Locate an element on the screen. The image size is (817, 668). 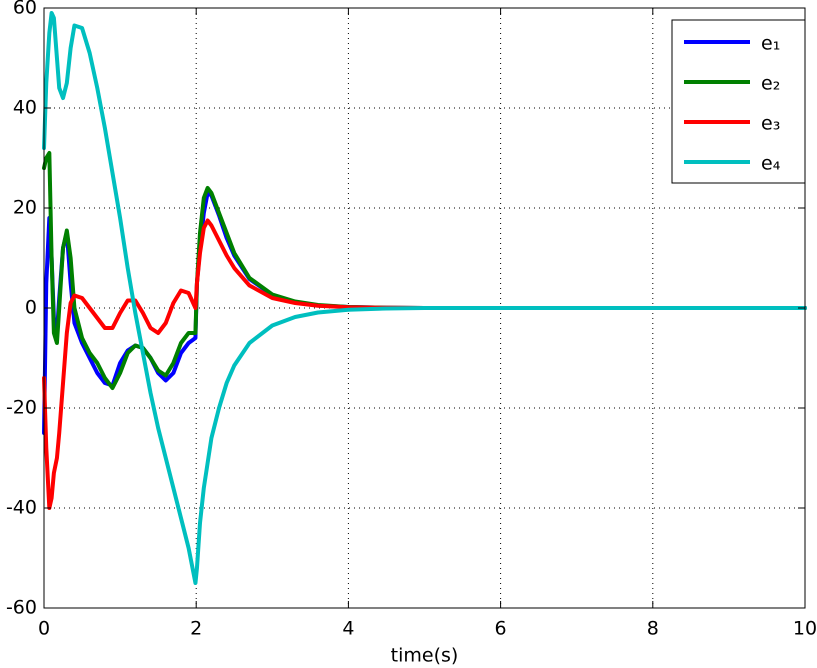
x-tick-label: 4 is located at coordinates (348, 629).